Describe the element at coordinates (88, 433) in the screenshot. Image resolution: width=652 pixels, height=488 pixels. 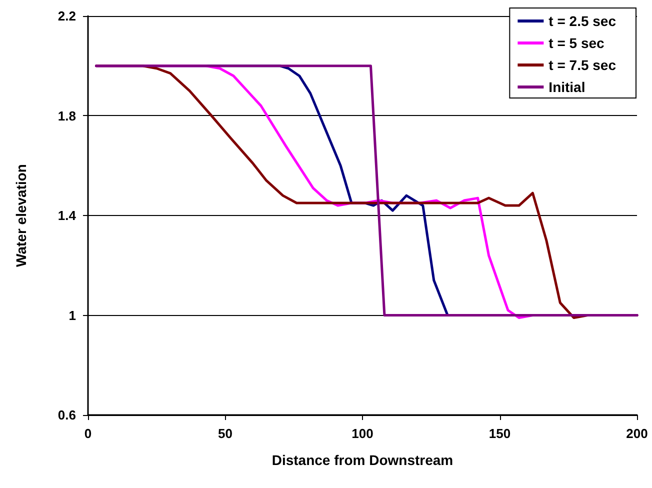
I see `x-tick-label: 0` at that location.